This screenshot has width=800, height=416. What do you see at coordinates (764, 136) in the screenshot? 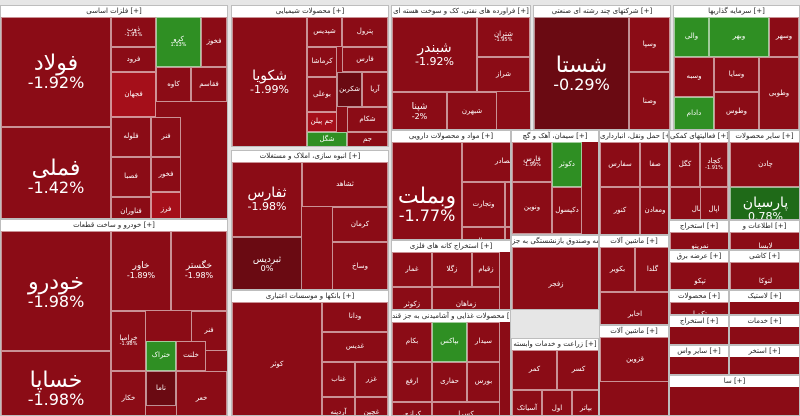
I see `sector-title: سایر محصولات [+]` at bounding box center [764, 136].